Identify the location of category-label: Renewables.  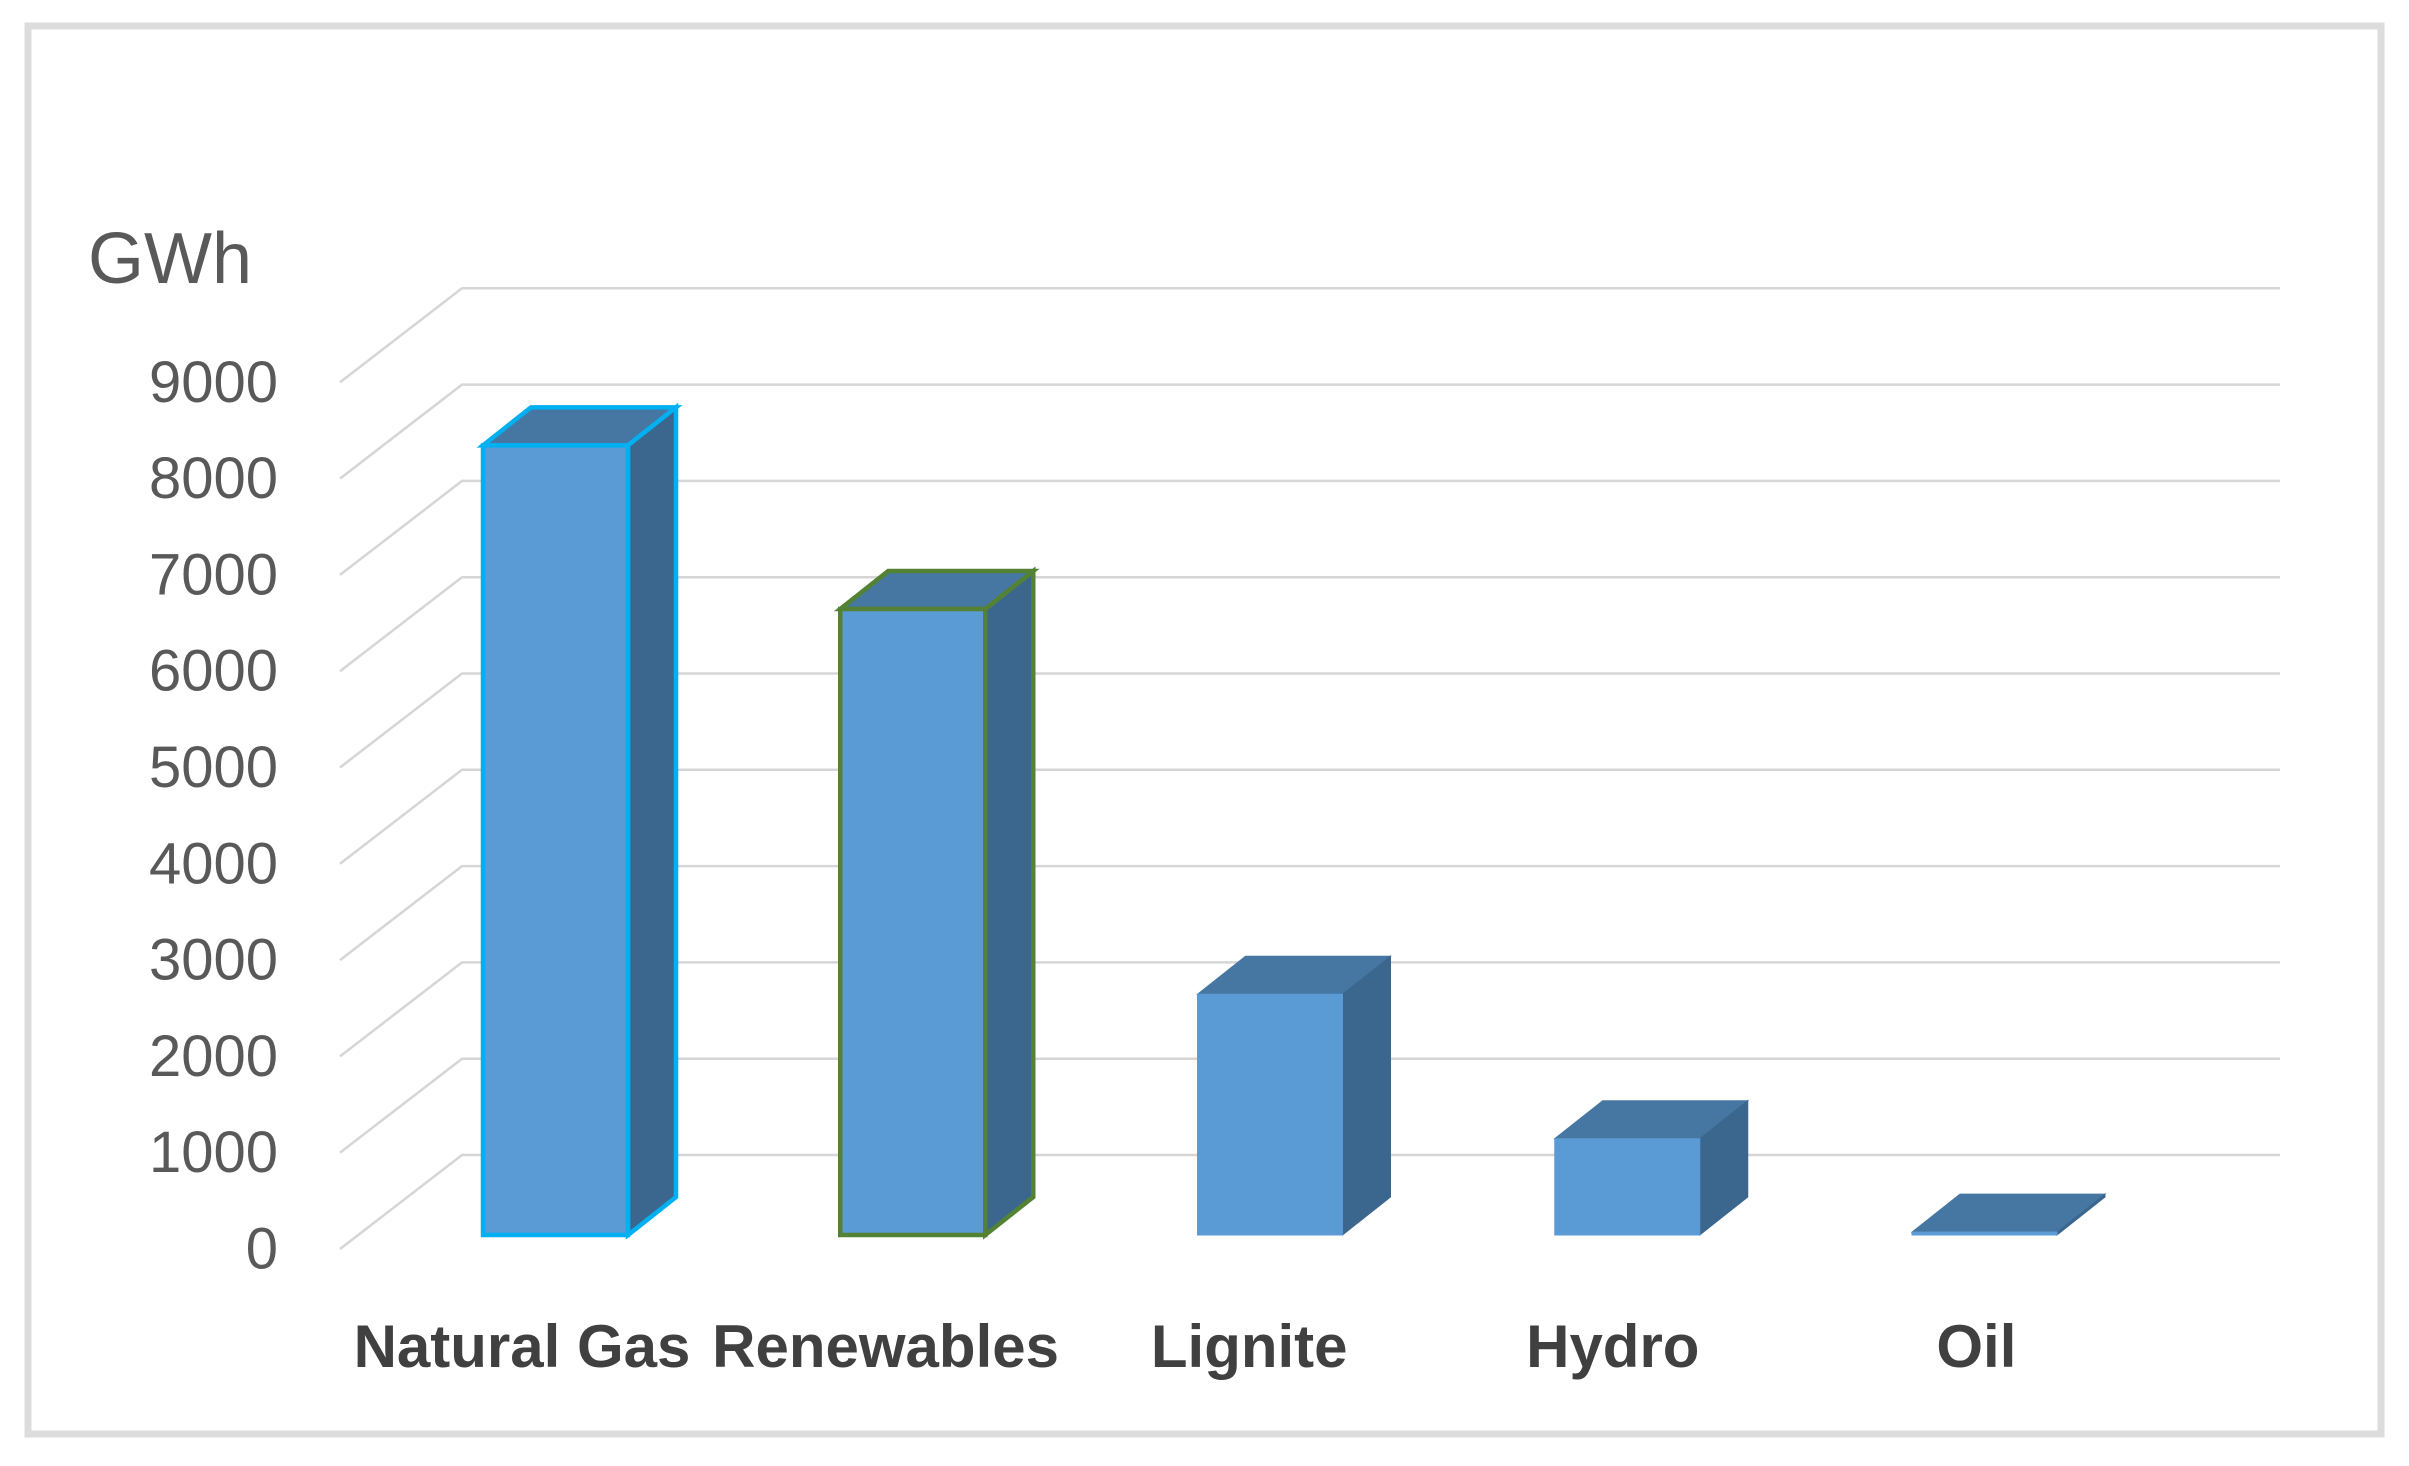
(885, 1346).